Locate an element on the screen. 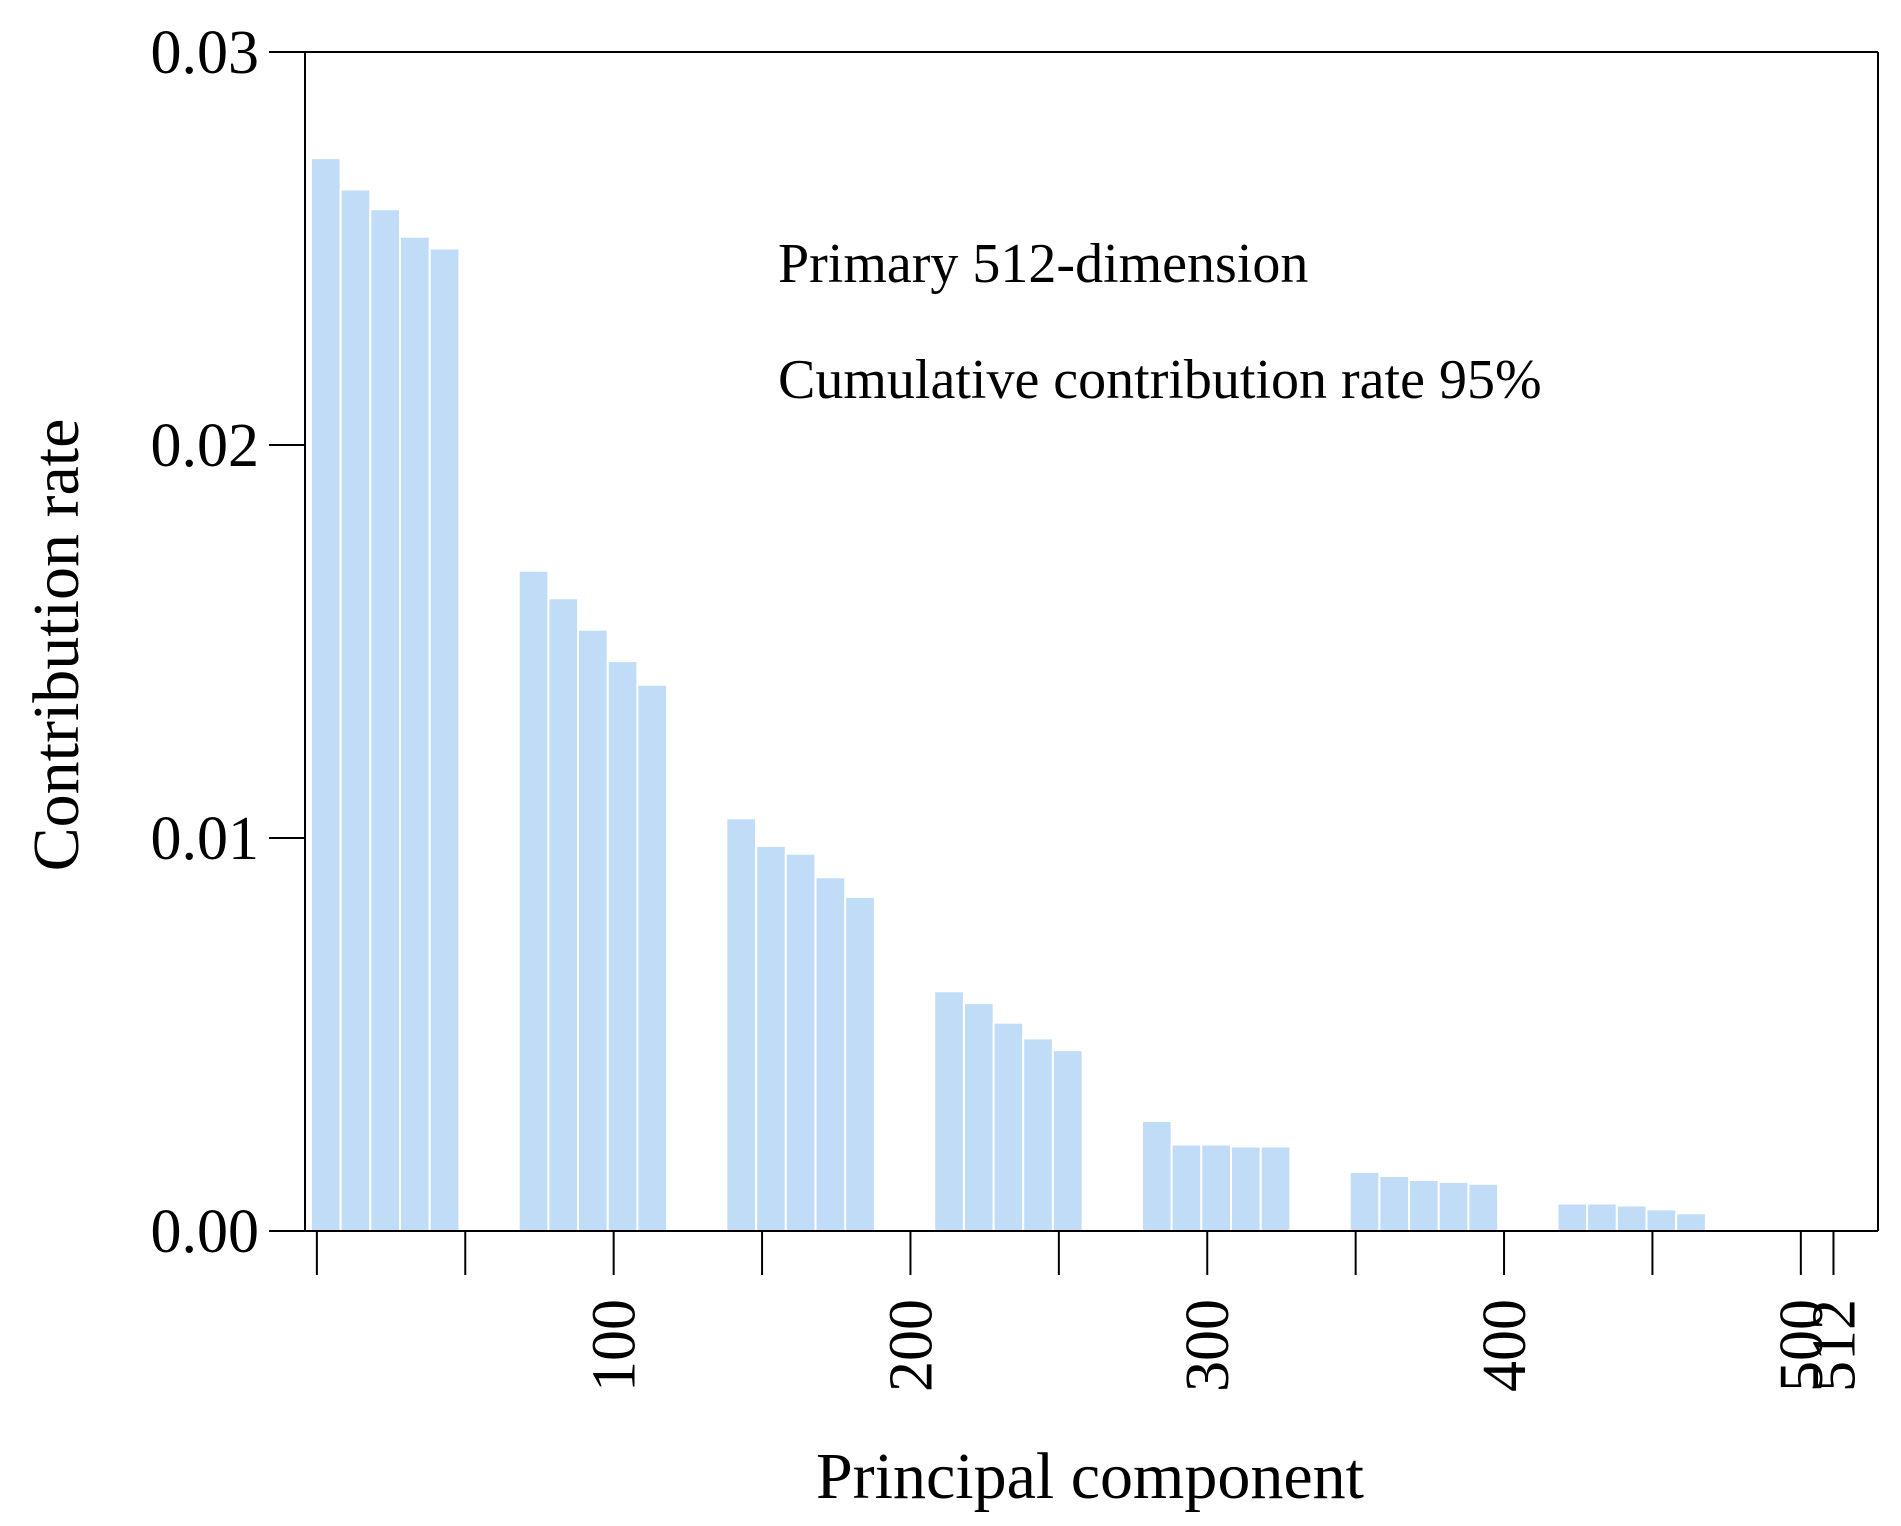  x-tick-label: 200 is located at coordinates (912, 1345).